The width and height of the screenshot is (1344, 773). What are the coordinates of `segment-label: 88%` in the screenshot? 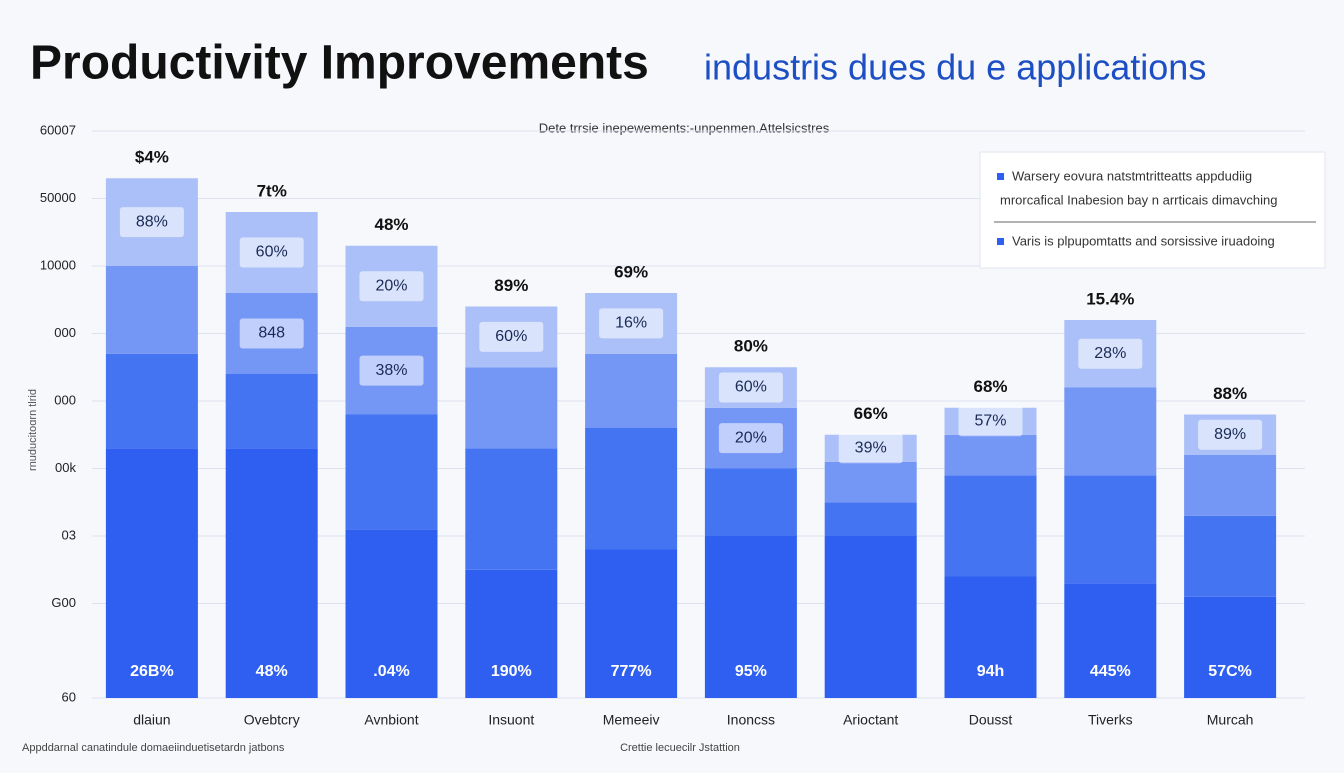 It's located at (152, 221).